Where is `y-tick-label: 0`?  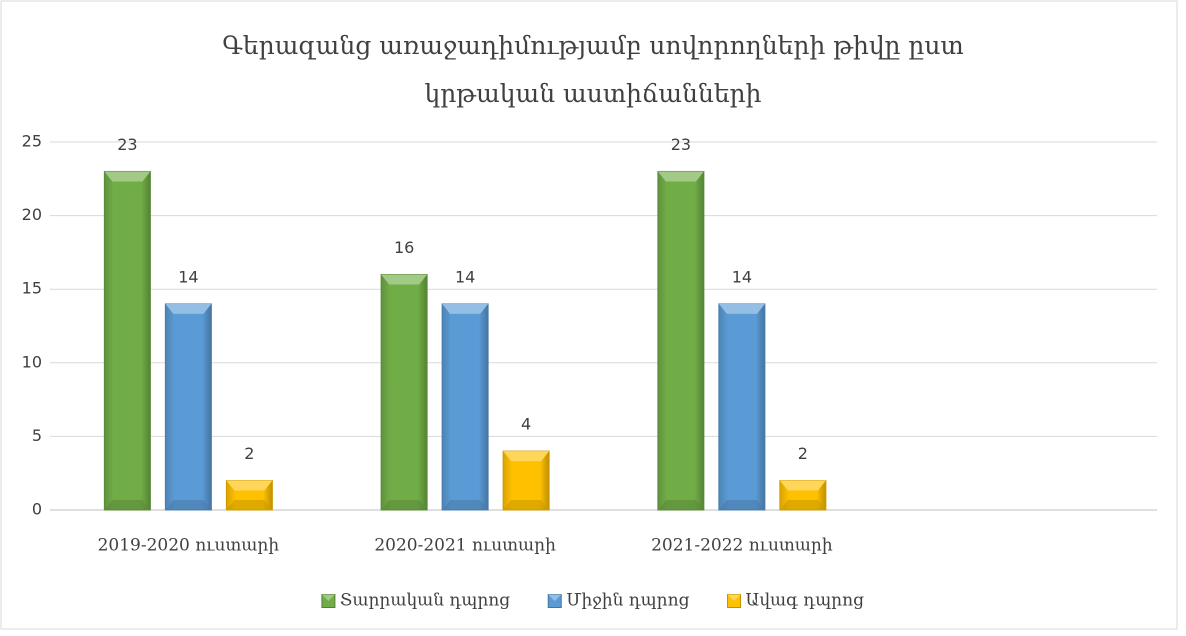
y-tick-label: 0 is located at coordinates (37, 509).